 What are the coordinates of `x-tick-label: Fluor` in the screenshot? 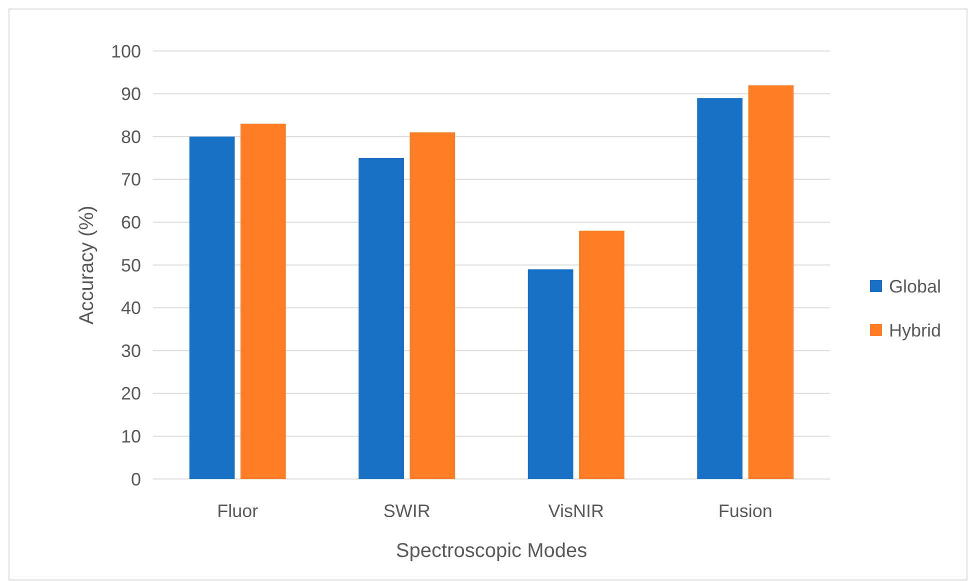 It's located at (237, 511).